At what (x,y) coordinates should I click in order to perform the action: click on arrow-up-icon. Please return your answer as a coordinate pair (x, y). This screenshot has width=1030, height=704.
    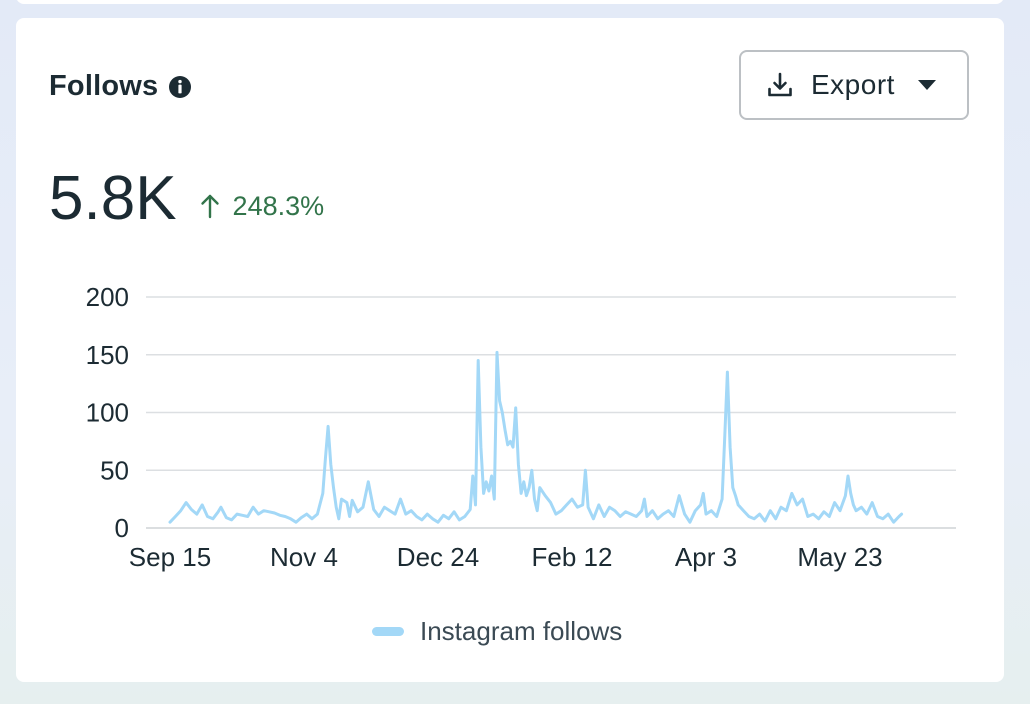
    Looking at the image, I should click on (209, 206).